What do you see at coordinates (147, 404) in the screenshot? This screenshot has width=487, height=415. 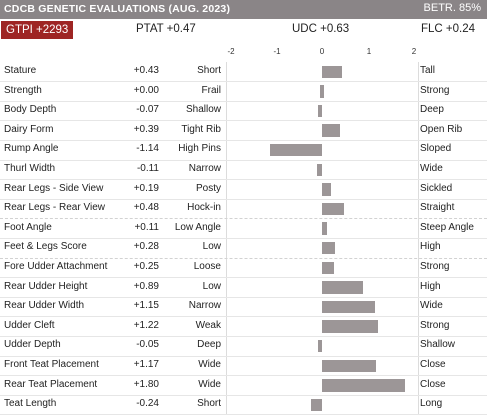 I see `trait-value: -0.24` at bounding box center [147, 404].